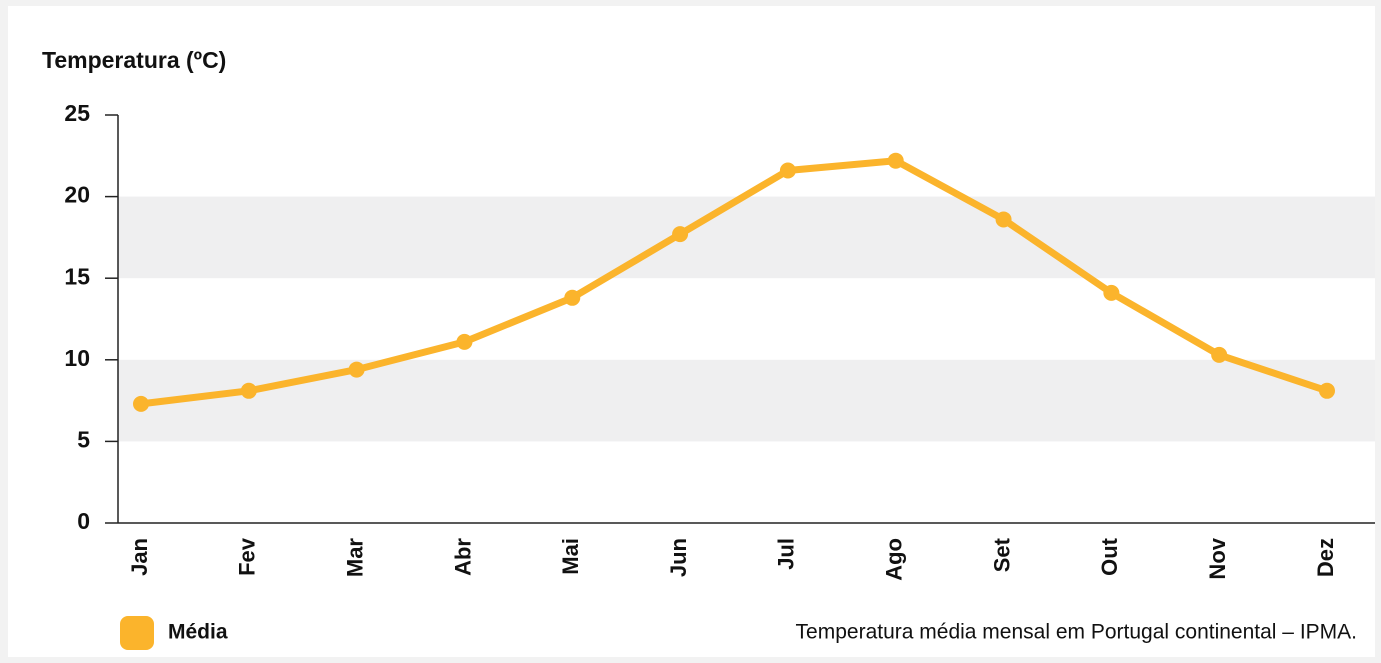 The width and height of the screenshot is (1381, 663). What do you see at coordinates (137, 633) in the screenshot?
I see `legend-swatch` at bounding box center [137, 633].